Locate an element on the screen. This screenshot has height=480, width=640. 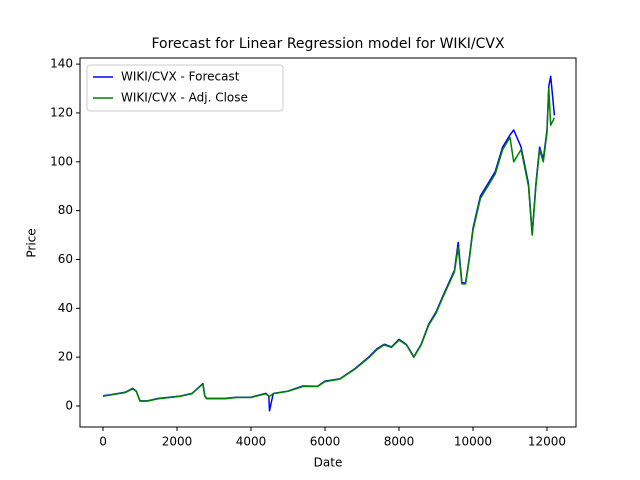
y-axis-label: Price is located at coordinates (32, 242).